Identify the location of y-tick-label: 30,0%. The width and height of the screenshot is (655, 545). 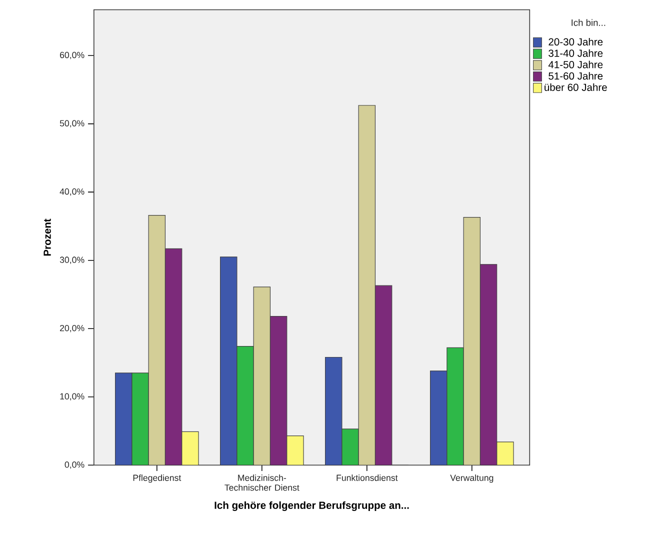
(72, 260).